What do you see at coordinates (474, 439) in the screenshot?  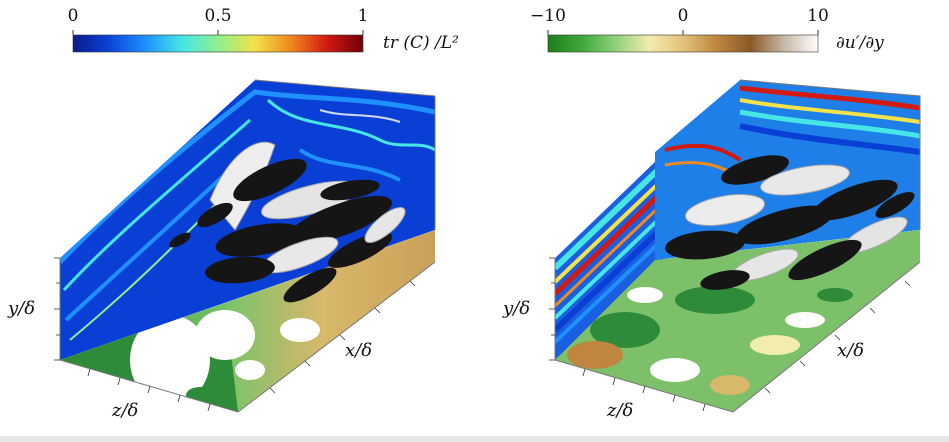 I see `bottom-strip` at bounding box center [474, 439].